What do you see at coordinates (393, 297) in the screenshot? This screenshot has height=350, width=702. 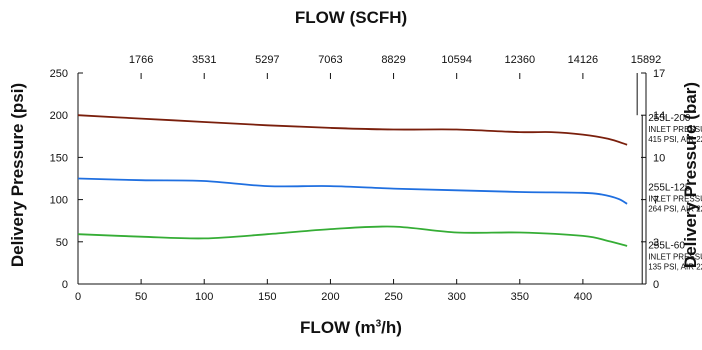 I see `x-tick-label: 250` at bounding box center [393, 297].